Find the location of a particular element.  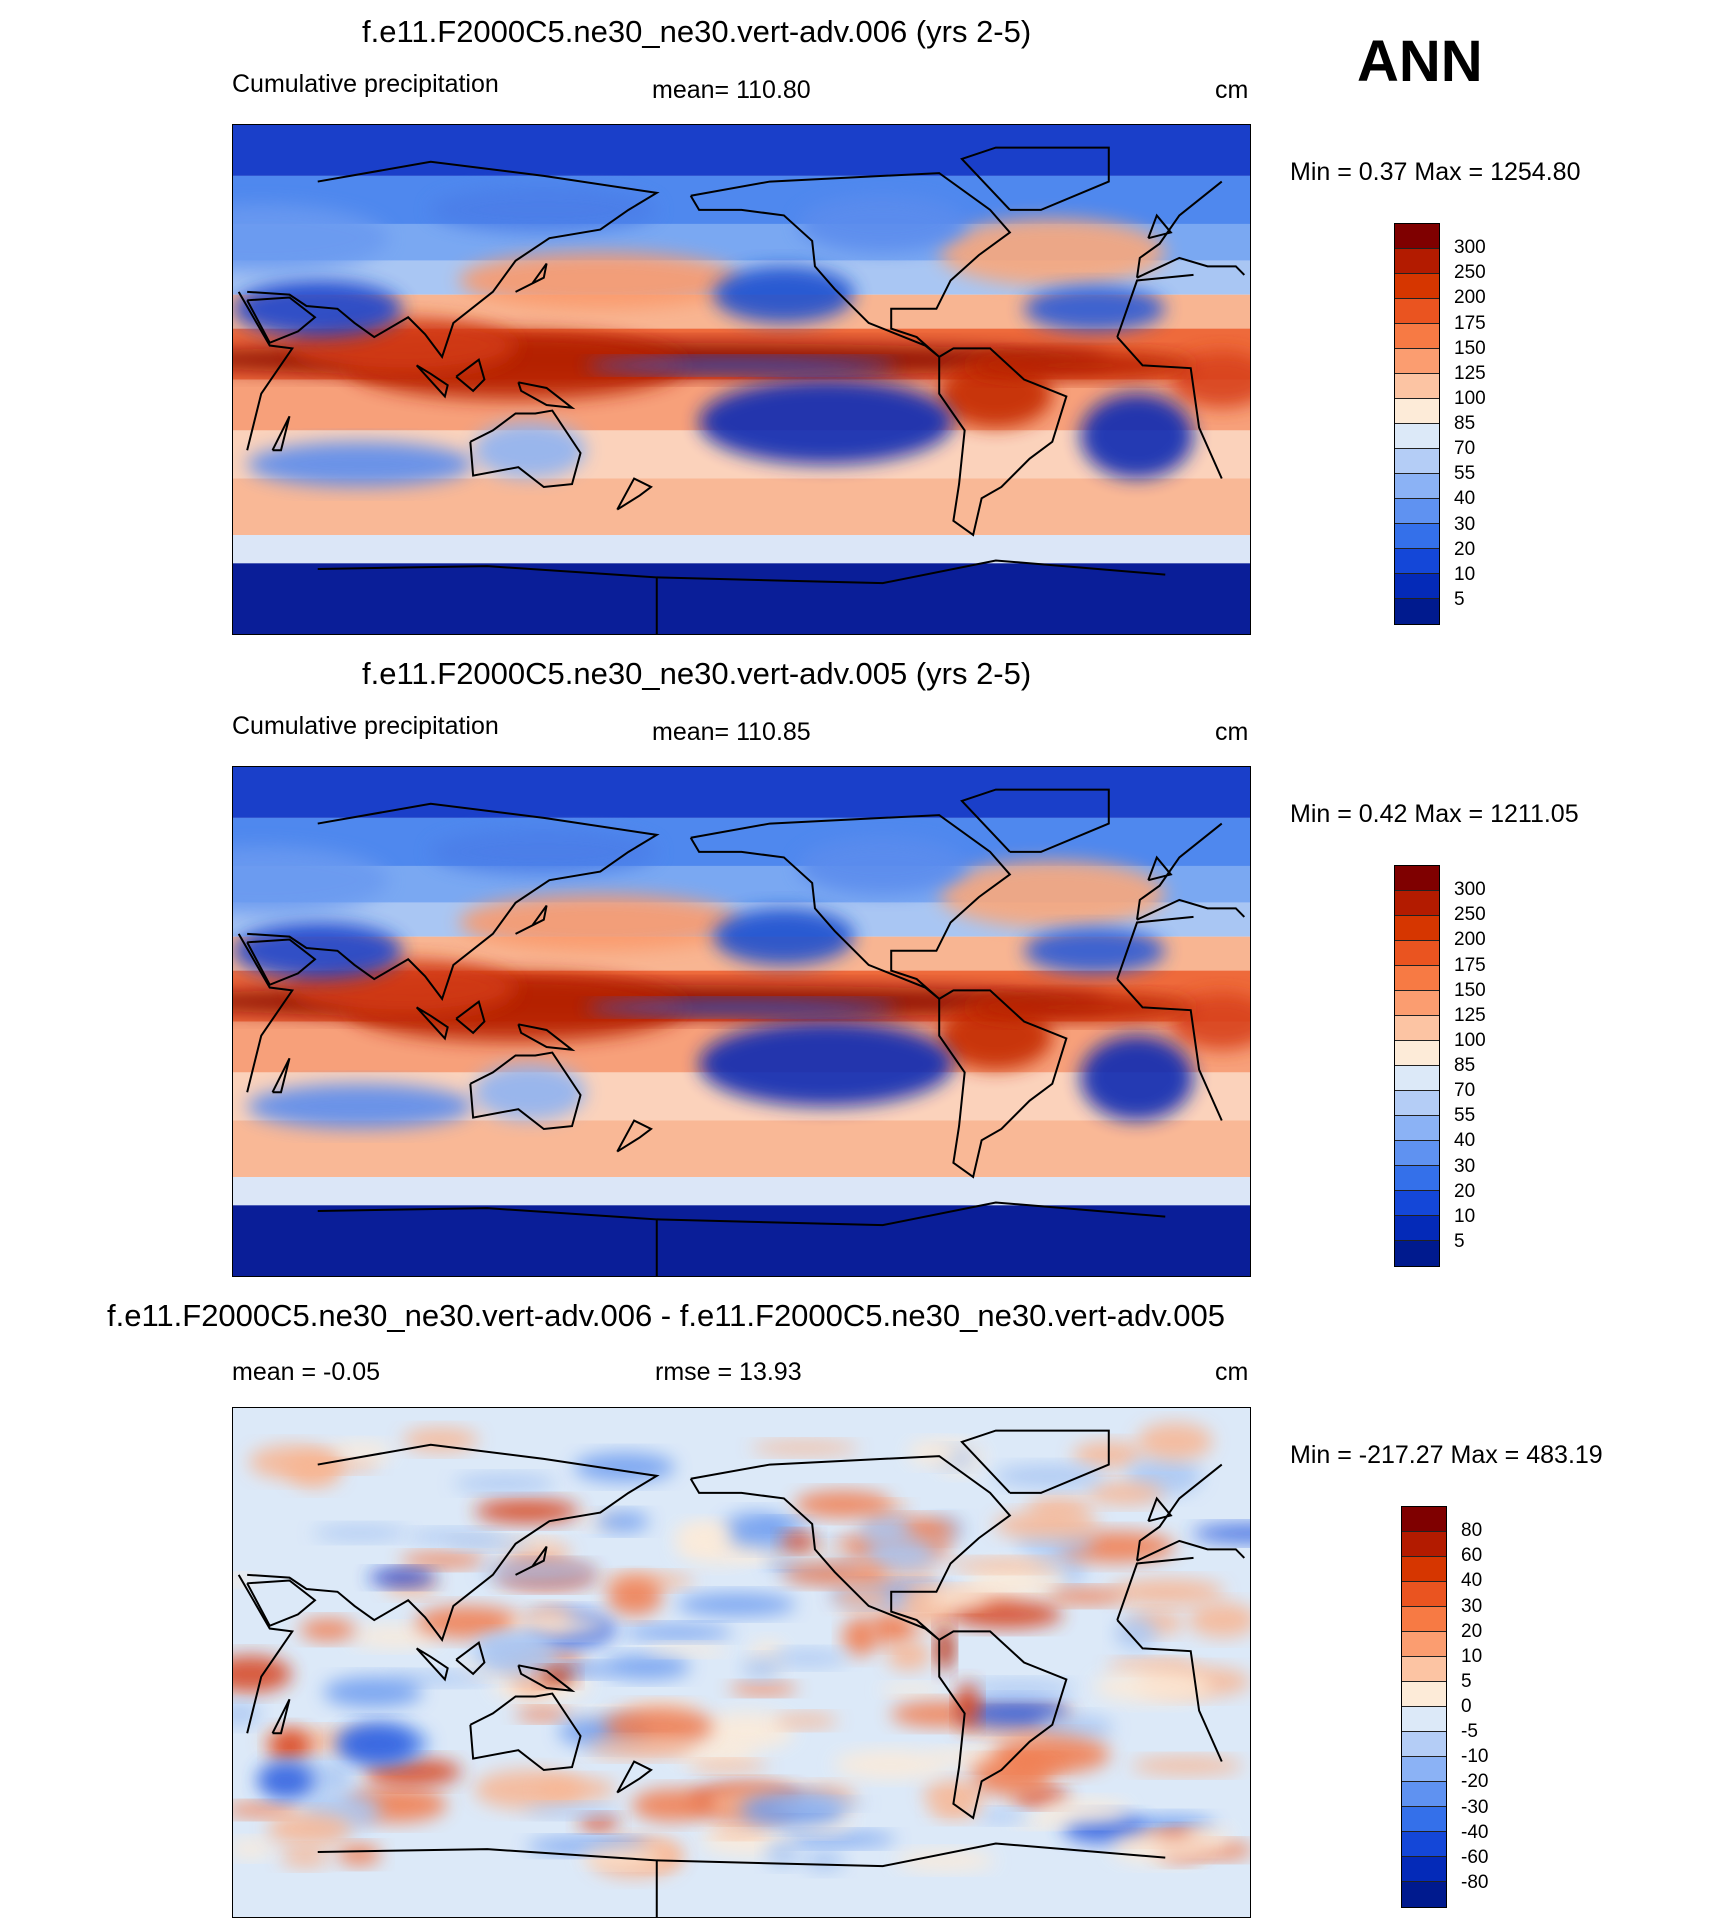

colorbar-tick-label: 80 is located at coordinates (1472, 1531).